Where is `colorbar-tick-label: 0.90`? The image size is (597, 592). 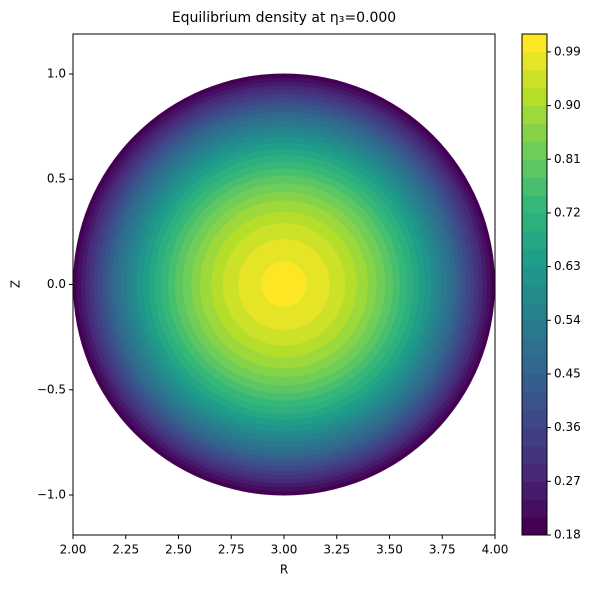
colorbar-tick-label: 0.90 is located at coordinates (567, 105).